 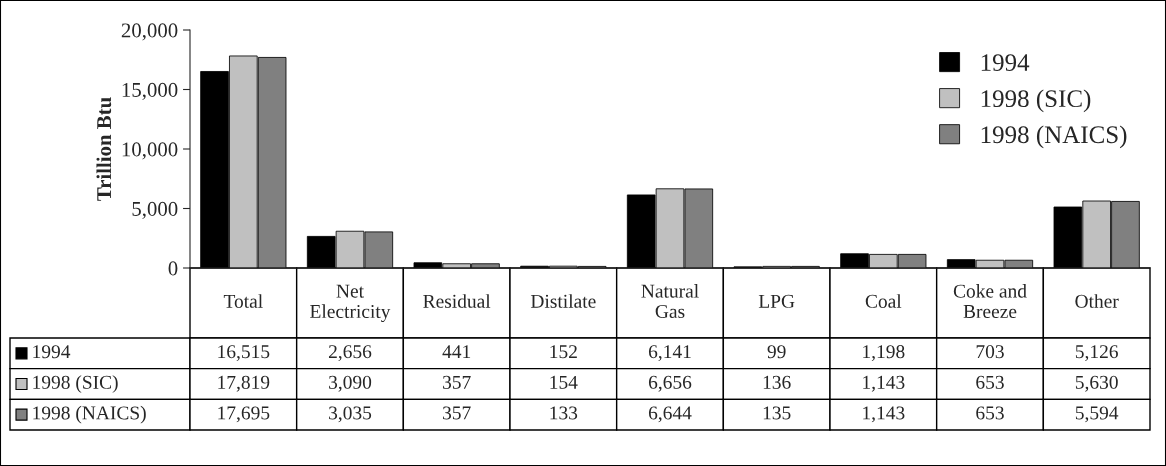 What do you see at coordinates (457, 301) in the screenshot?
I see `x-tick-label: Residual` at bounding box center [457, 301].